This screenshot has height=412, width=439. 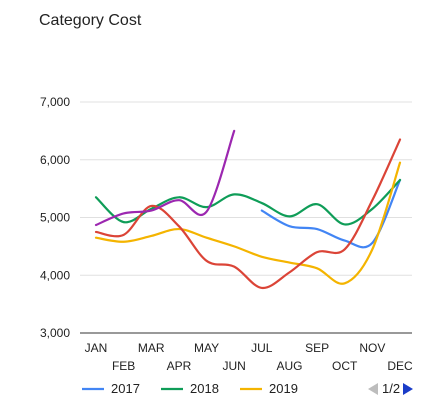 I want to click on x-tick-label: DEC, so click(x=400, y=366).